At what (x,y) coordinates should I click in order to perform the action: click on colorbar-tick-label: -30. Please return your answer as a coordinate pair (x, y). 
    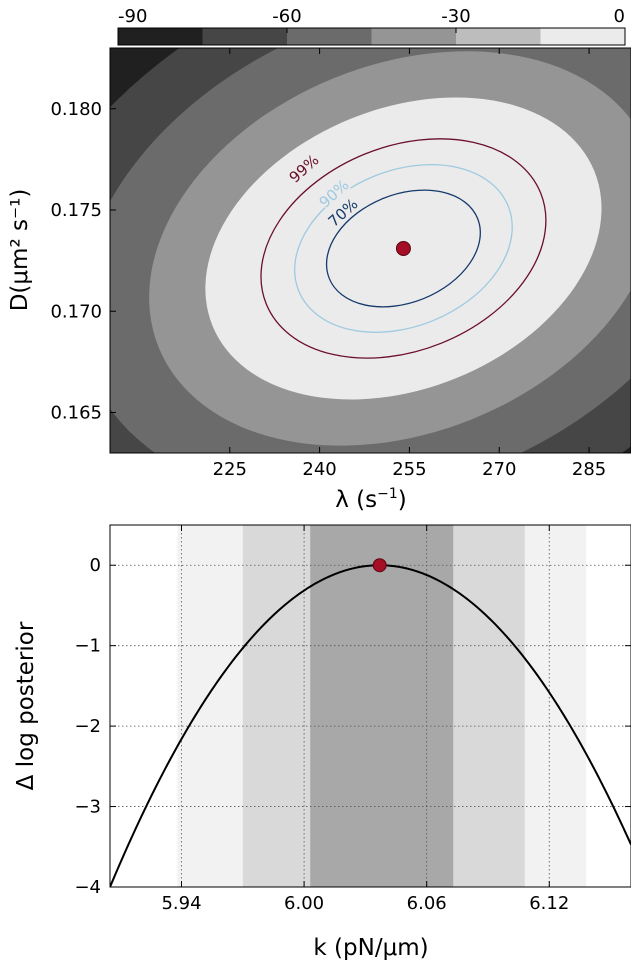
    Looking at the image, I should click on (455, 16).